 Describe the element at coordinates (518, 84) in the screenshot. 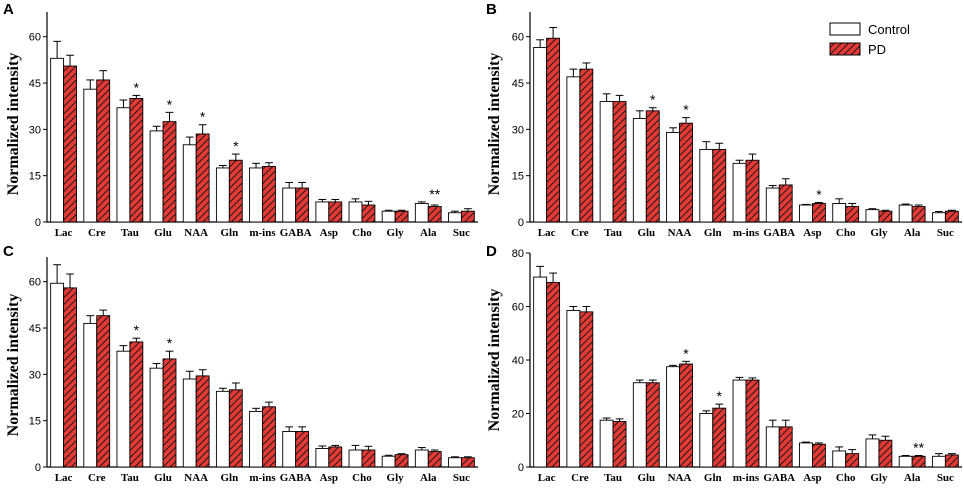

I see `y-tick-label: 45` at that location.